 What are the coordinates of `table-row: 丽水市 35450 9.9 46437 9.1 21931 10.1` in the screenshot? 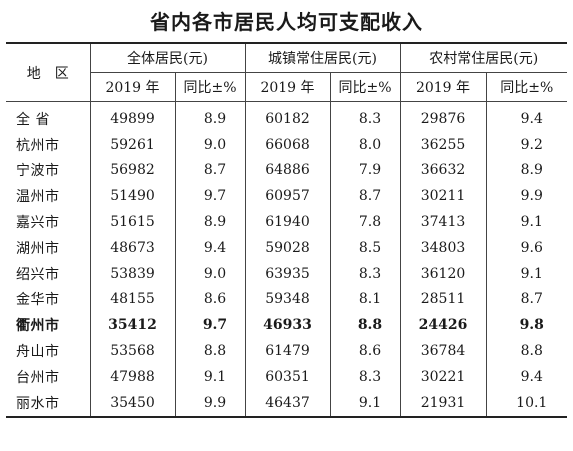 It's located at (286, 403).